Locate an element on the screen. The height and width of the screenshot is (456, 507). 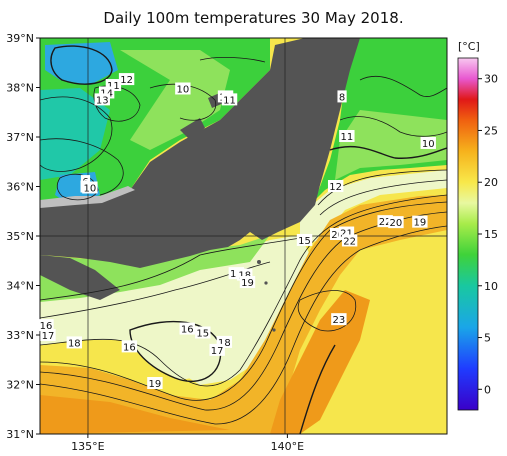
warm-south-west is located at coordinates (135, 414).